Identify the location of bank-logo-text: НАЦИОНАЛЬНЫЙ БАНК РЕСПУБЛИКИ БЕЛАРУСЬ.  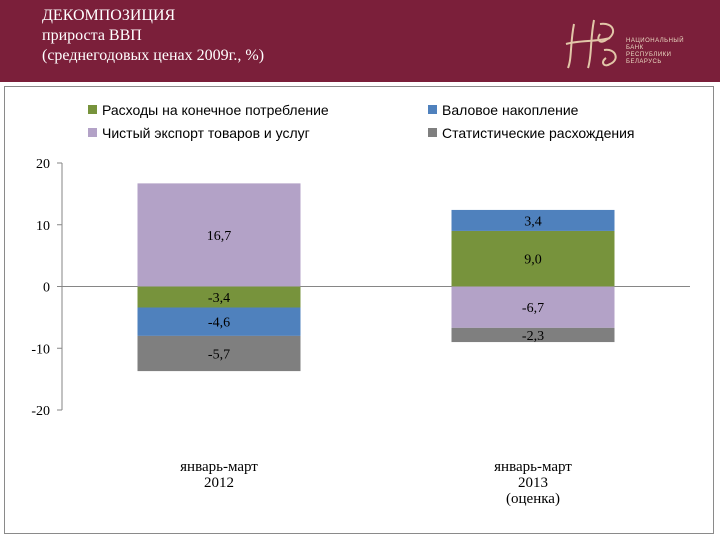
(655, 52).